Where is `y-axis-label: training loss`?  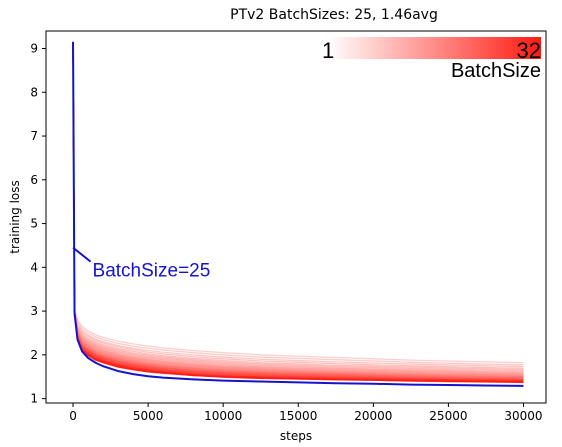 y-axis-label: training loss is located at coordinates (15, 216).